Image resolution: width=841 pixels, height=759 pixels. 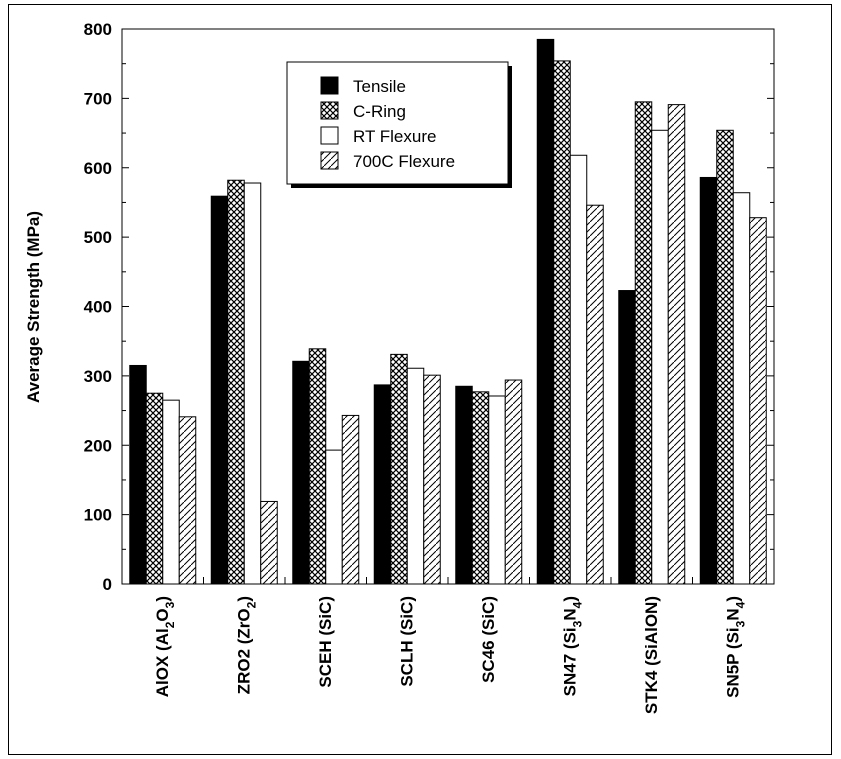 What do you see at coordinates (379, 86) in the screenshot?
I see `legend-label: Tensile` at bounding box center [379, 86].